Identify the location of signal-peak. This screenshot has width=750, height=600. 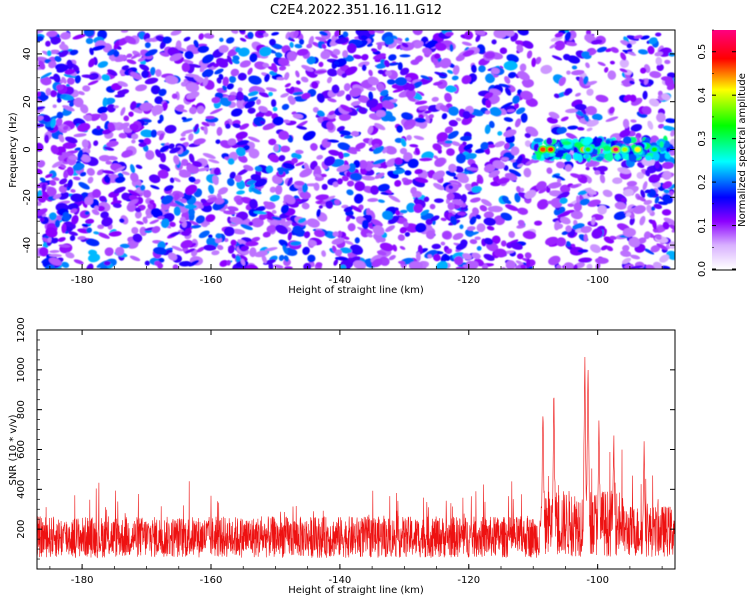
(615, 149).